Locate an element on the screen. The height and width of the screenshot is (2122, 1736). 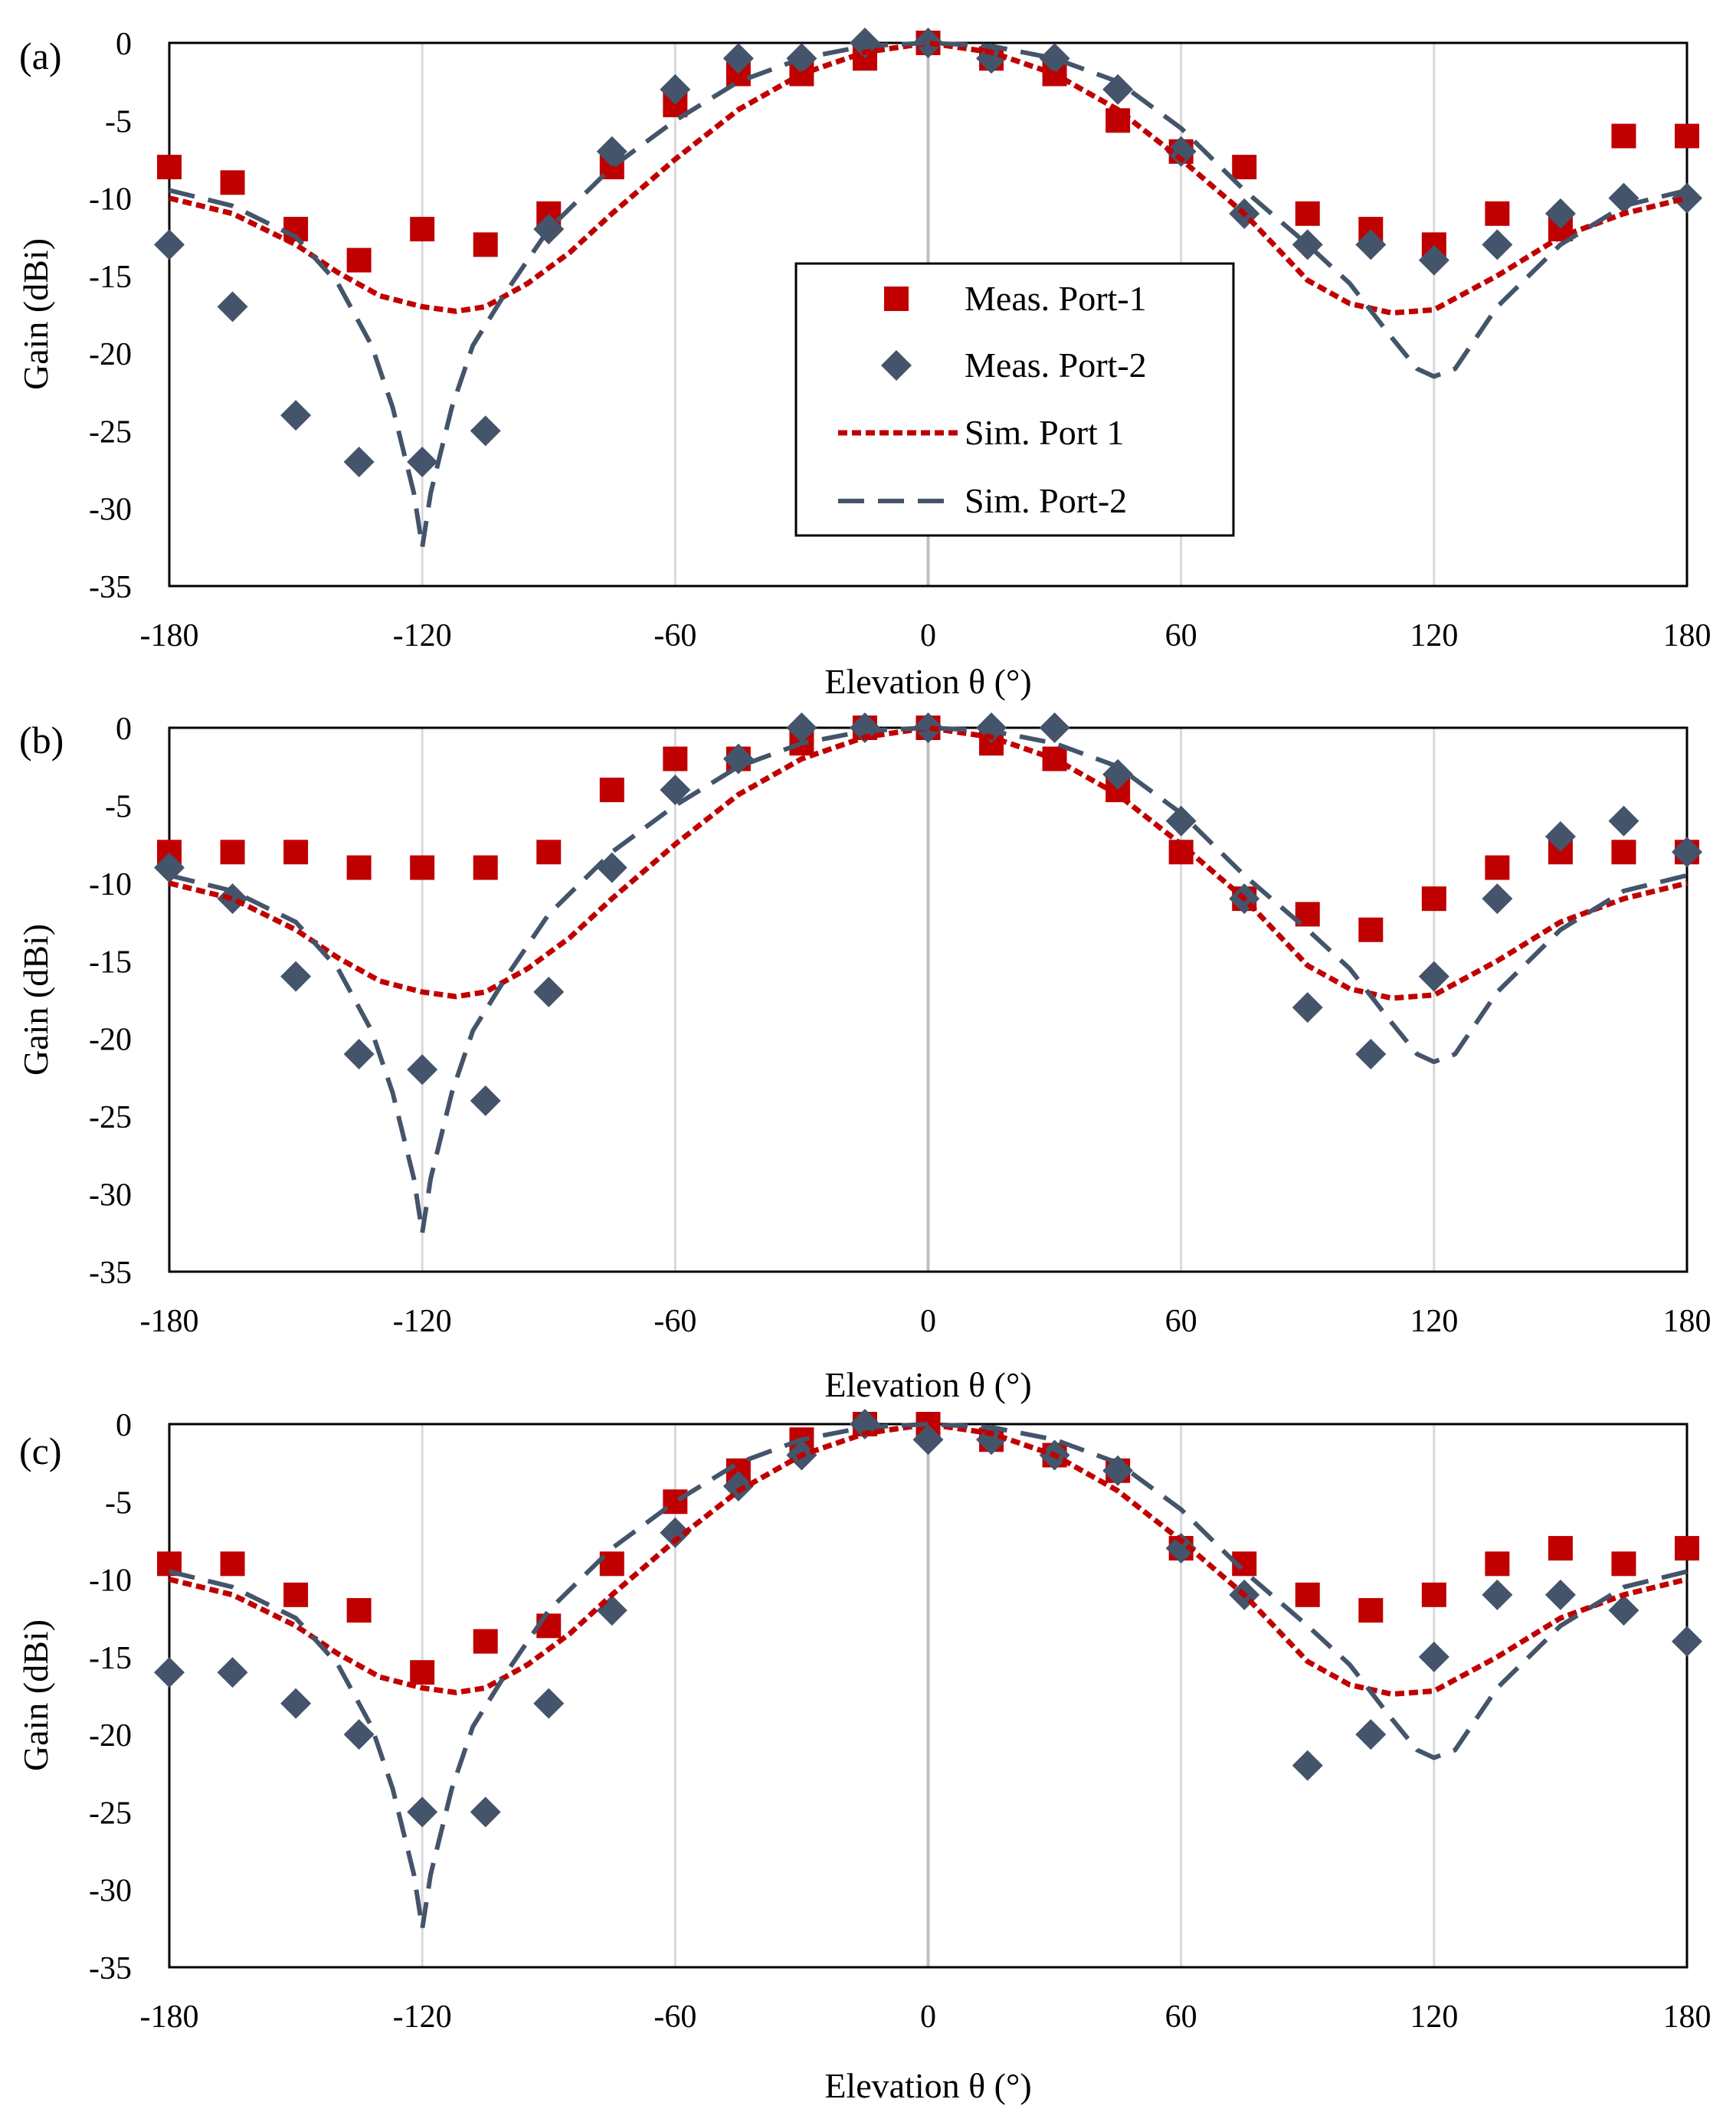
panel-label: (a) is located at coordinates (40, 55).